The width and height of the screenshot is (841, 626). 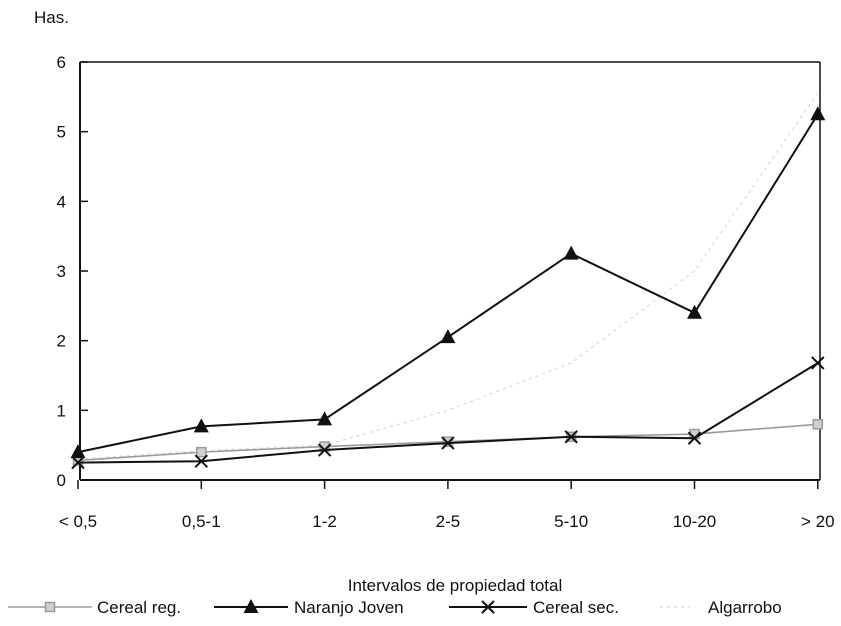 I want to click on x-tick-label: < 0,5, so click(x=78, y=521).